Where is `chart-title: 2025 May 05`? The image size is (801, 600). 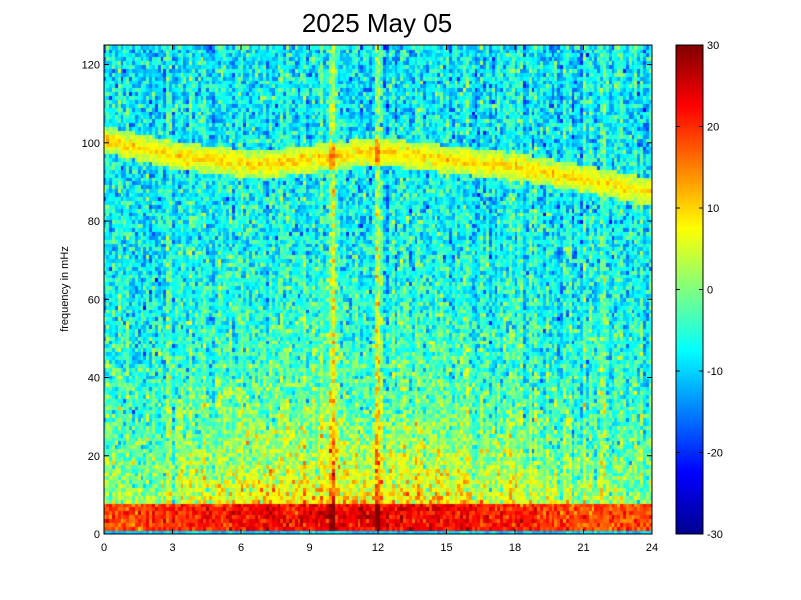
chart-title: 2025 May 05 is located at coordinates (377, 23).